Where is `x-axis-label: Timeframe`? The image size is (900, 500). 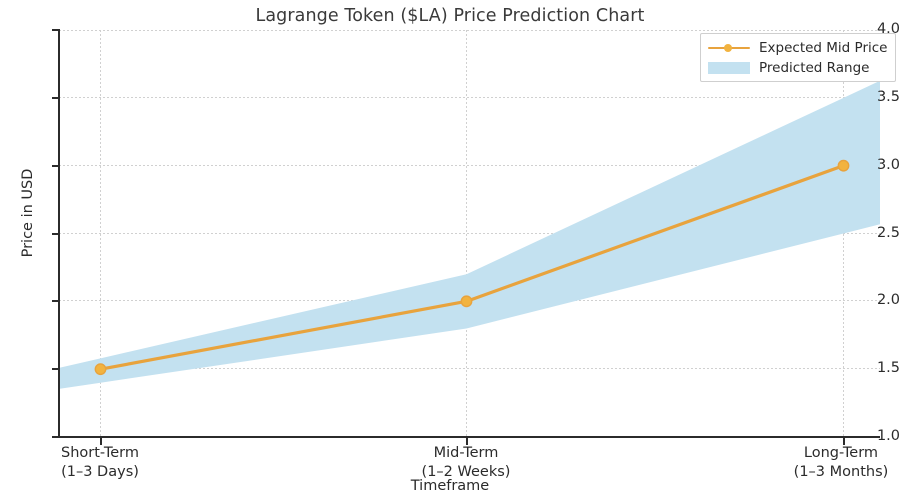
x-axis-label: Timeframe is located at coordinates (450, 486).